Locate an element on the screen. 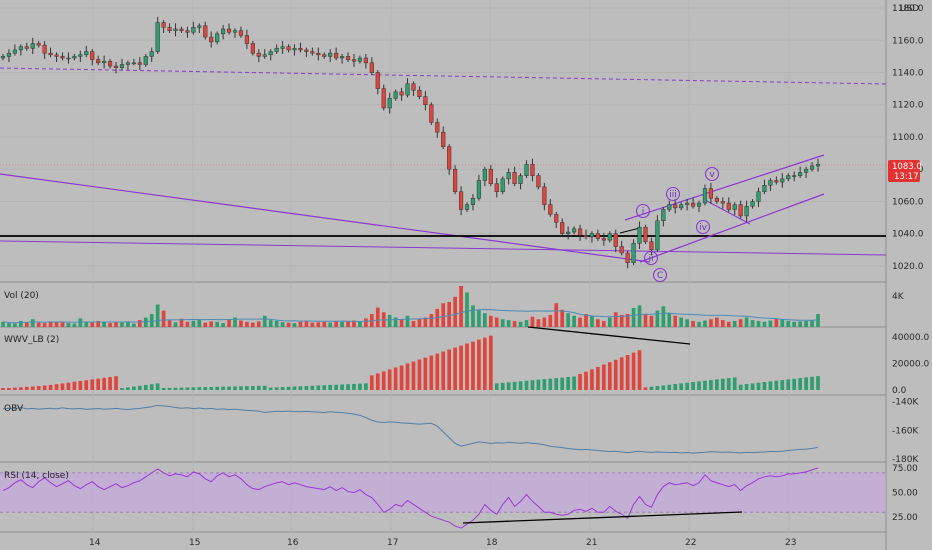 This screenshot has width=932, height=550. x-axis-tick-label: 22 is located at coordinates (690, 543).